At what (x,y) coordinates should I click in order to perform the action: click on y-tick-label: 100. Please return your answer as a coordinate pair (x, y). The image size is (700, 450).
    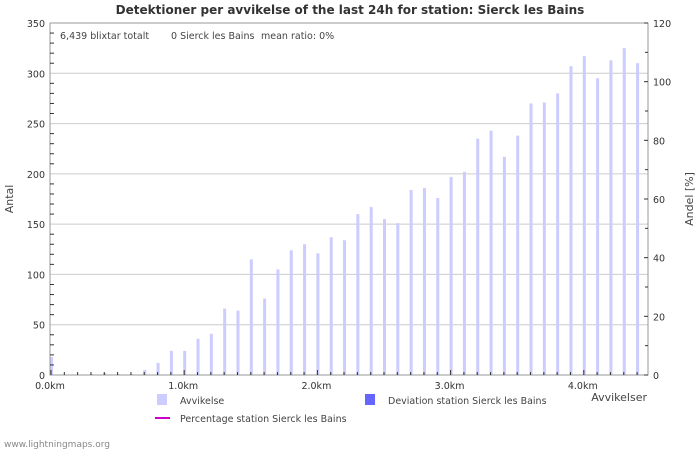
    Looking at the image, I should click on (36, 275).